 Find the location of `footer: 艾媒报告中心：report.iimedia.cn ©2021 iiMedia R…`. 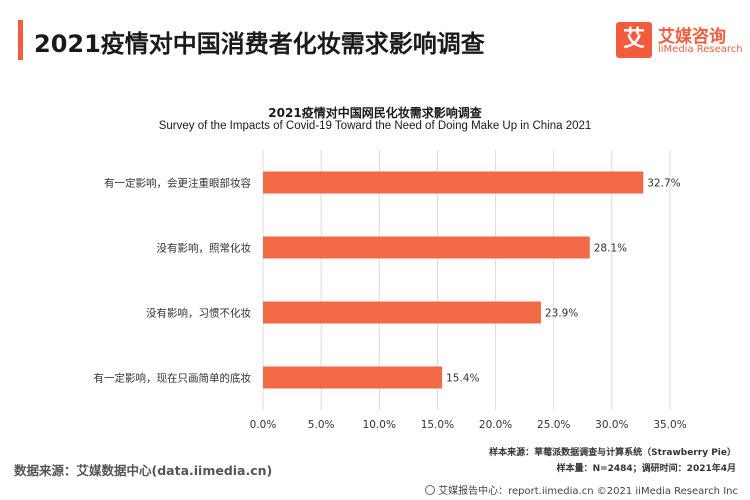

footer: 艾媒报告中心：report.iimedia.cn ©2021 iiMedia R… is located at coordinates (581, 489).